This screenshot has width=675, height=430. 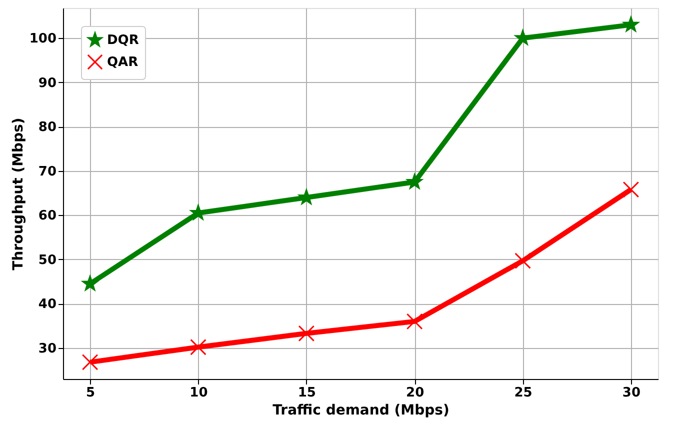 I want to click on y-tick-label: 90, so click(x=47, y=83).